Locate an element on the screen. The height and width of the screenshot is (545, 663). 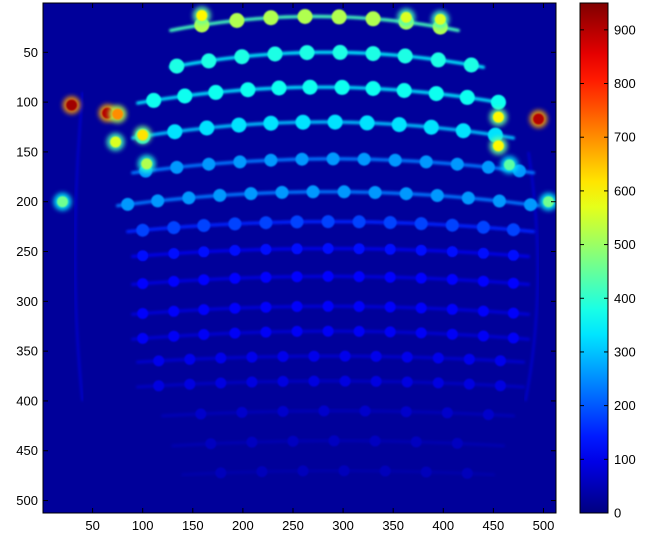
x-tick-label: 350 is located at coordinates (393, 525).